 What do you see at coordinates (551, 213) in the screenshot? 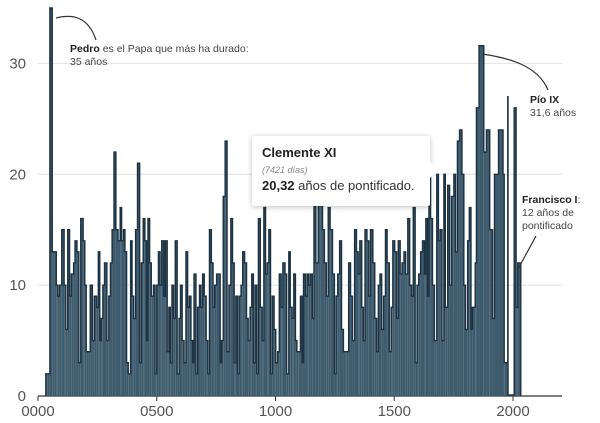
I see `francisco-text: : 12 años de pontificado` at bounding box center [551, 213].